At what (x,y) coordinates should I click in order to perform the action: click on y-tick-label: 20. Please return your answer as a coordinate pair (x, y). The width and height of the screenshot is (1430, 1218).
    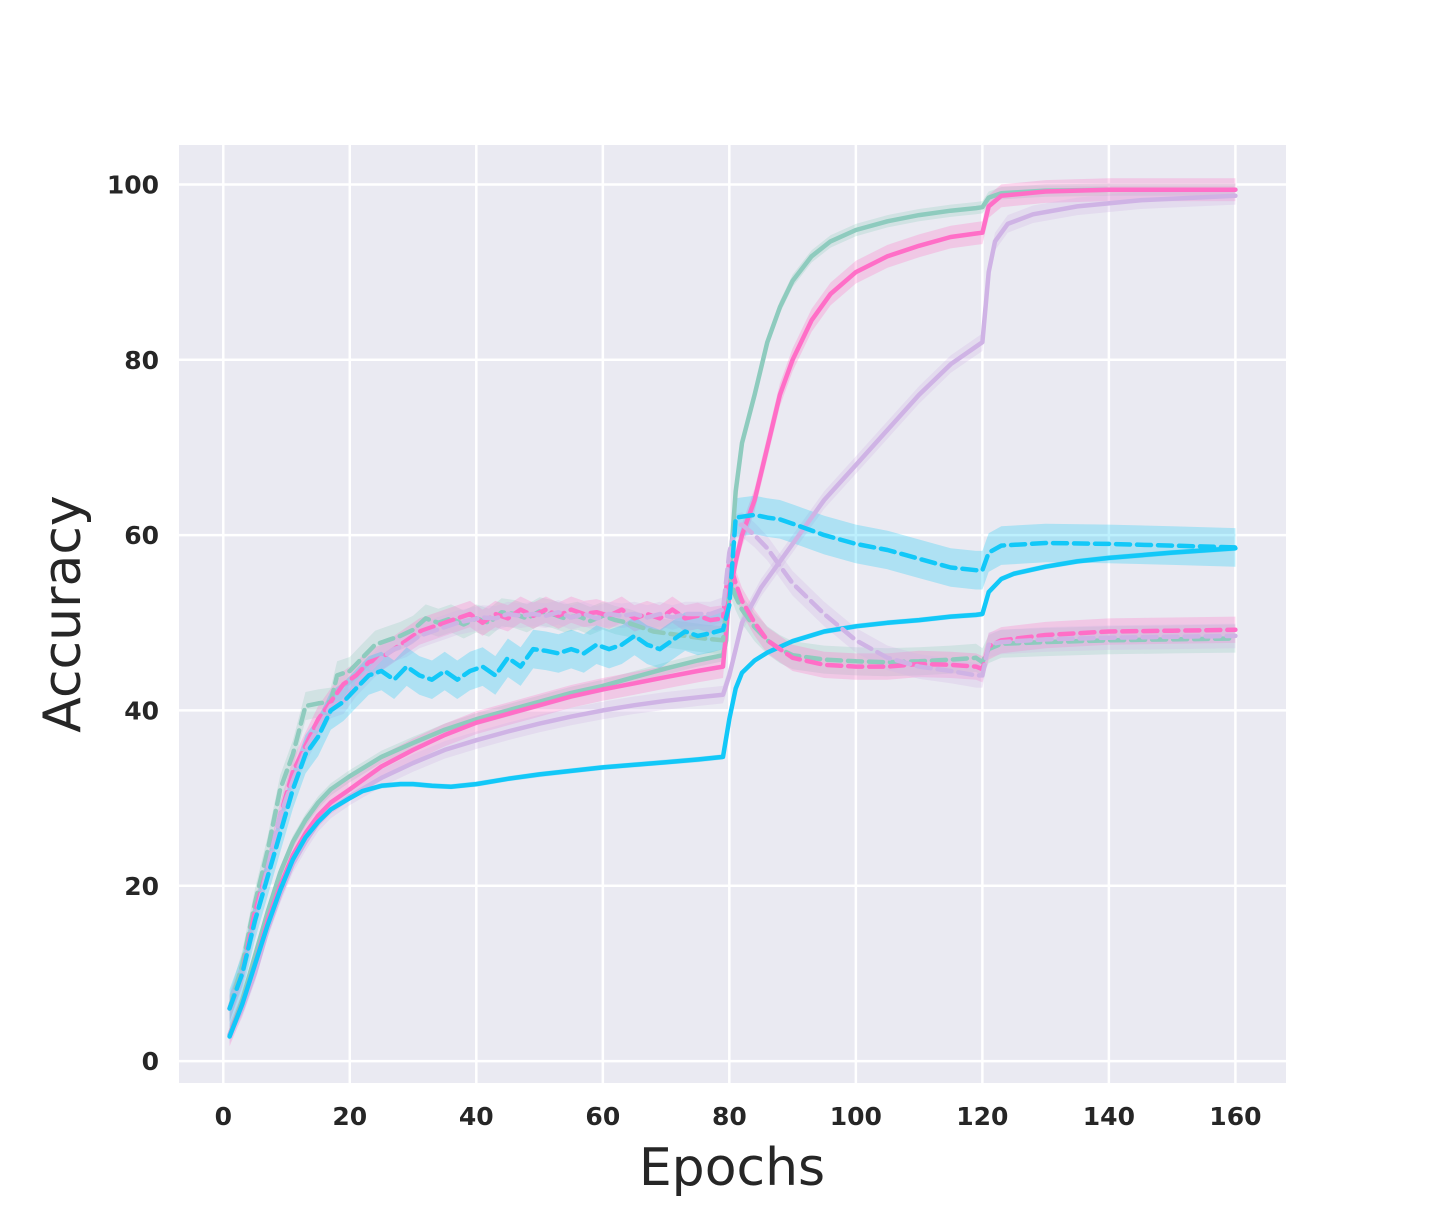
    Looking at the image, I should click on (141, 886).